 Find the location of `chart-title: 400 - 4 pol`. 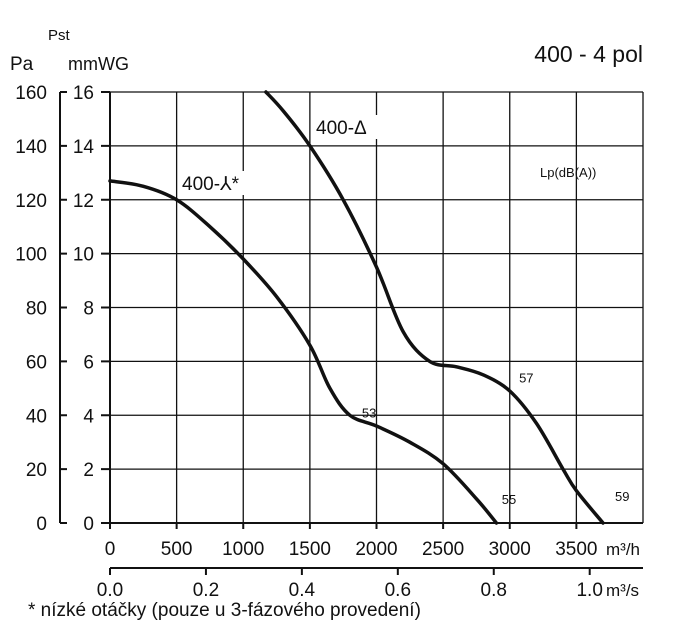

chart-title: 400 - 4 pol is located at coordinates (588, 54).